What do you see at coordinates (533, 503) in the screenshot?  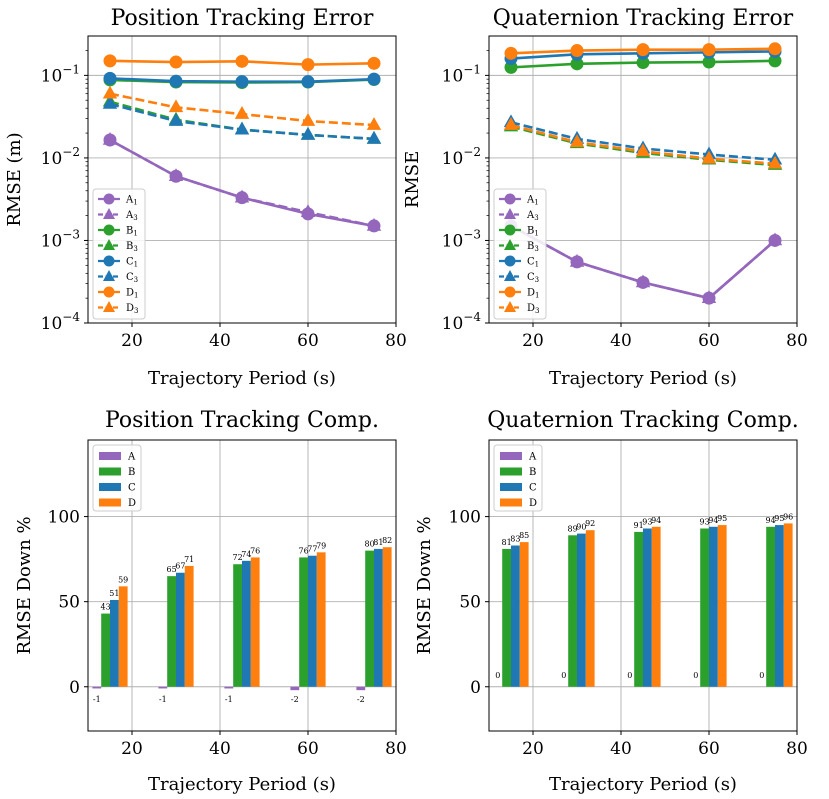 I see `legend-label-D: D` at bounding box center [533, 503].